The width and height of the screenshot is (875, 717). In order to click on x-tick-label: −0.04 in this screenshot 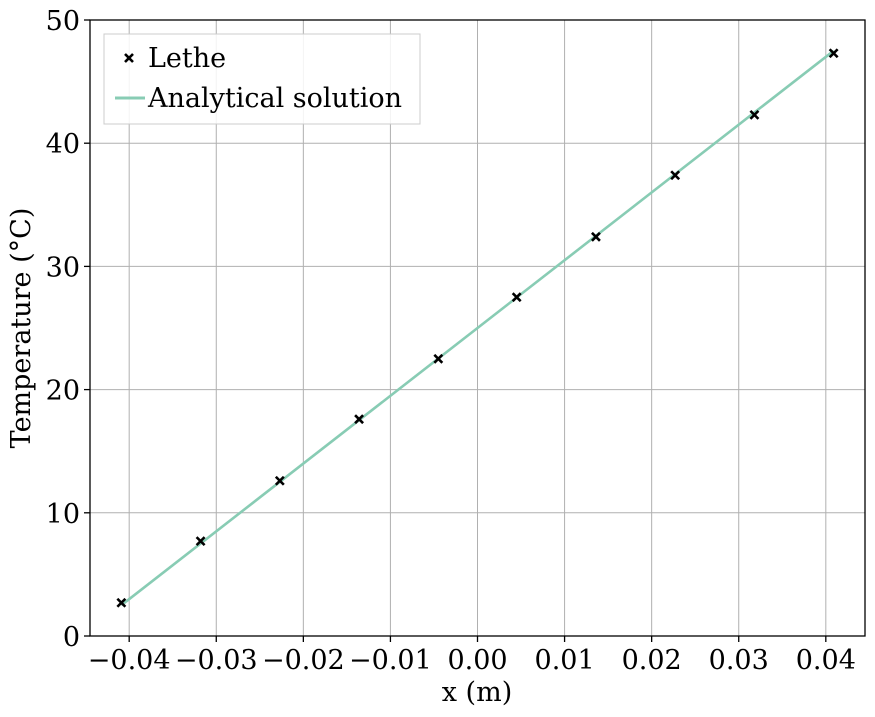, I will do `click(129, 660)`.